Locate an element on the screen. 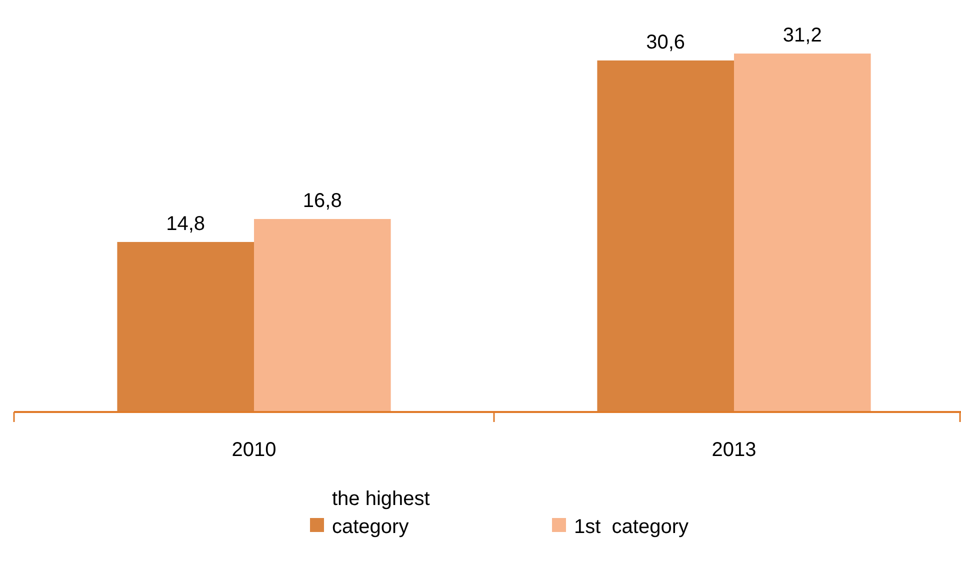 This screenshot has width=961, height=565. legend-label: the highest category is located at coordinates (381, 513).